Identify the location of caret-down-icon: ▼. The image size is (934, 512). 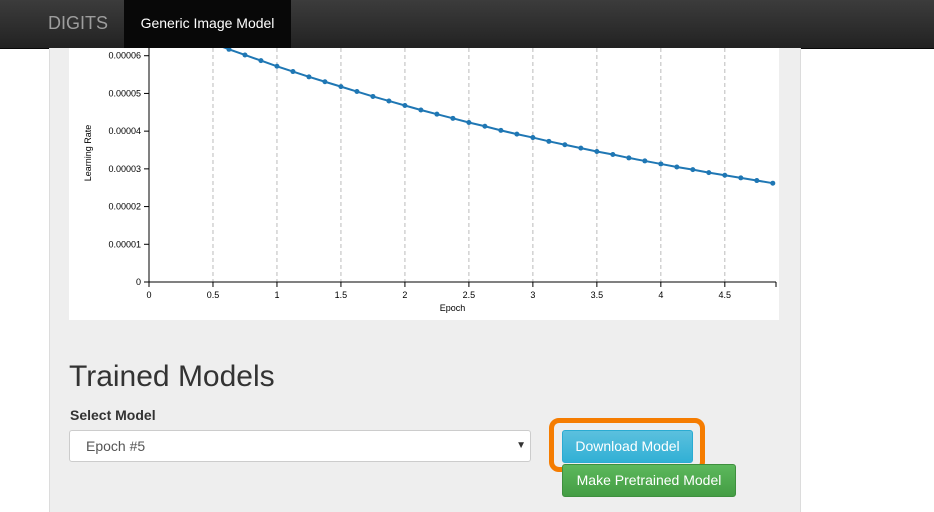
(521, 445).